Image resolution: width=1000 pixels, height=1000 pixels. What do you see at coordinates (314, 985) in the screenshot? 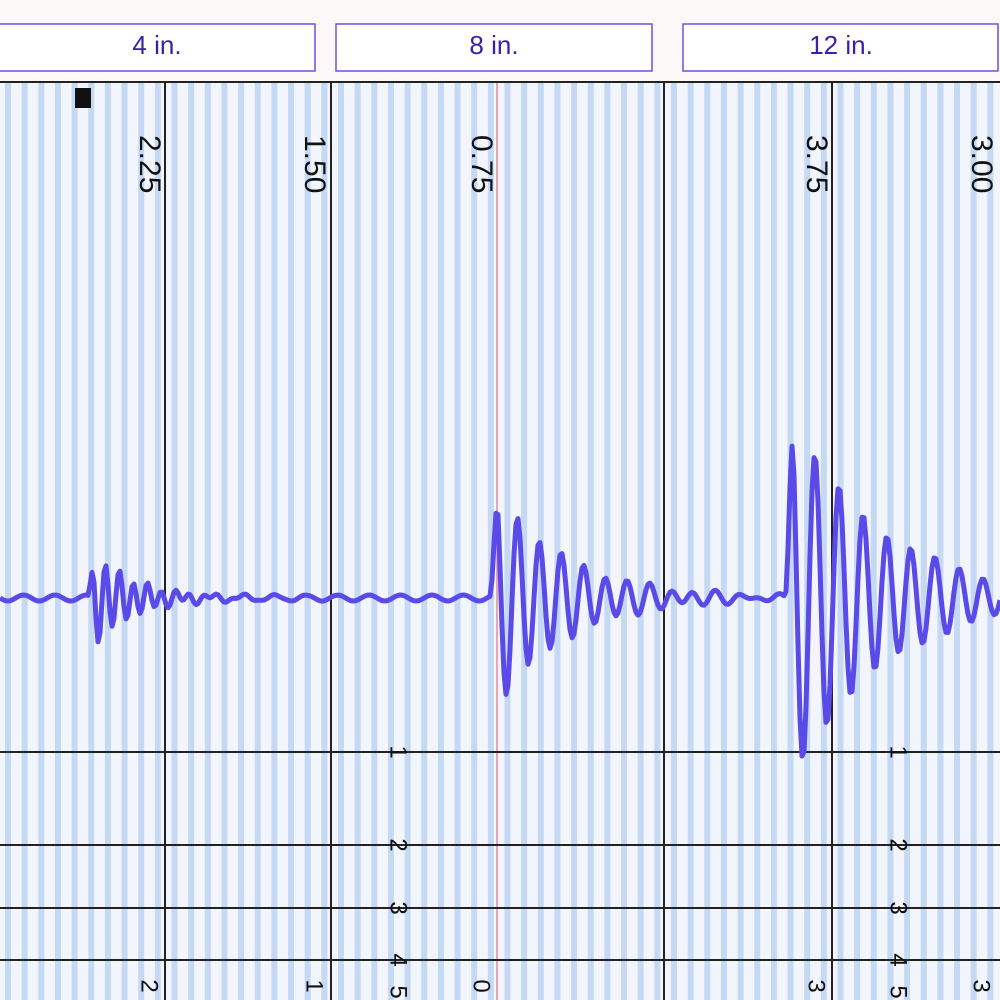
I see `bottom-label: 1` at bounding box center [314, 985].